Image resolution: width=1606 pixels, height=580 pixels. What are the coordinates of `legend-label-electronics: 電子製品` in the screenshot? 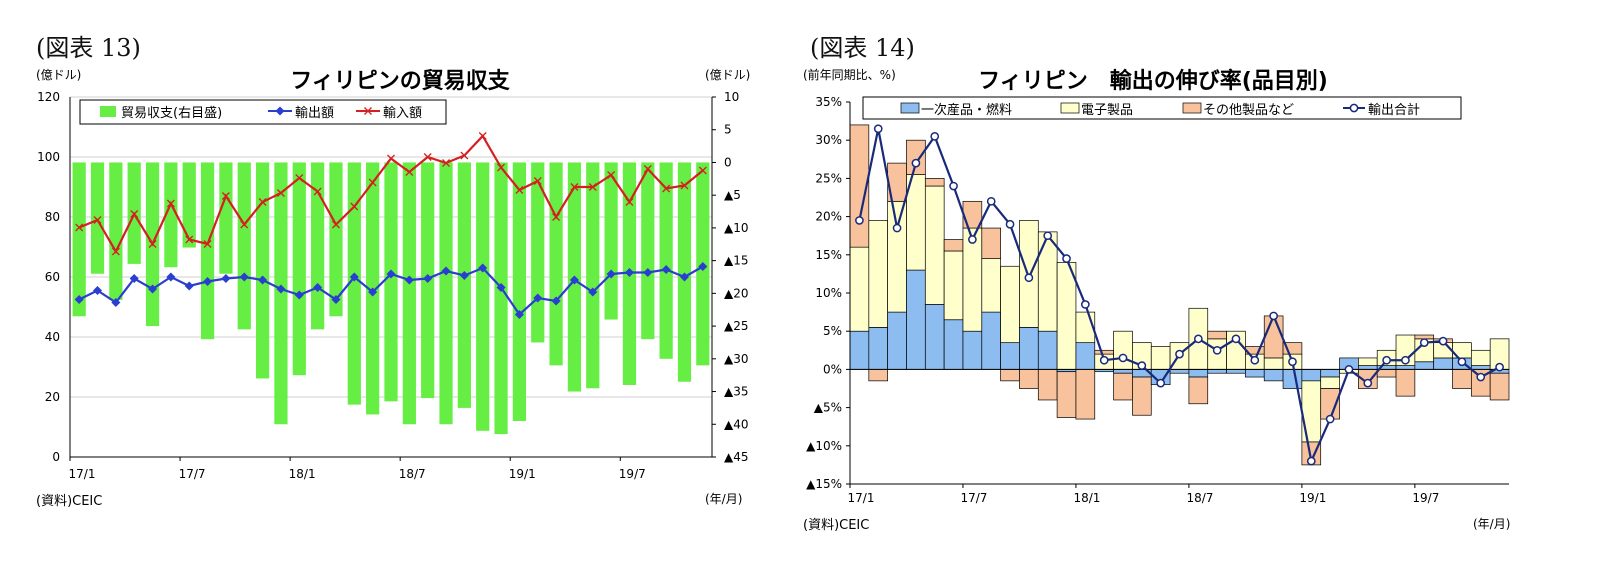 It's located at (1107, 110).